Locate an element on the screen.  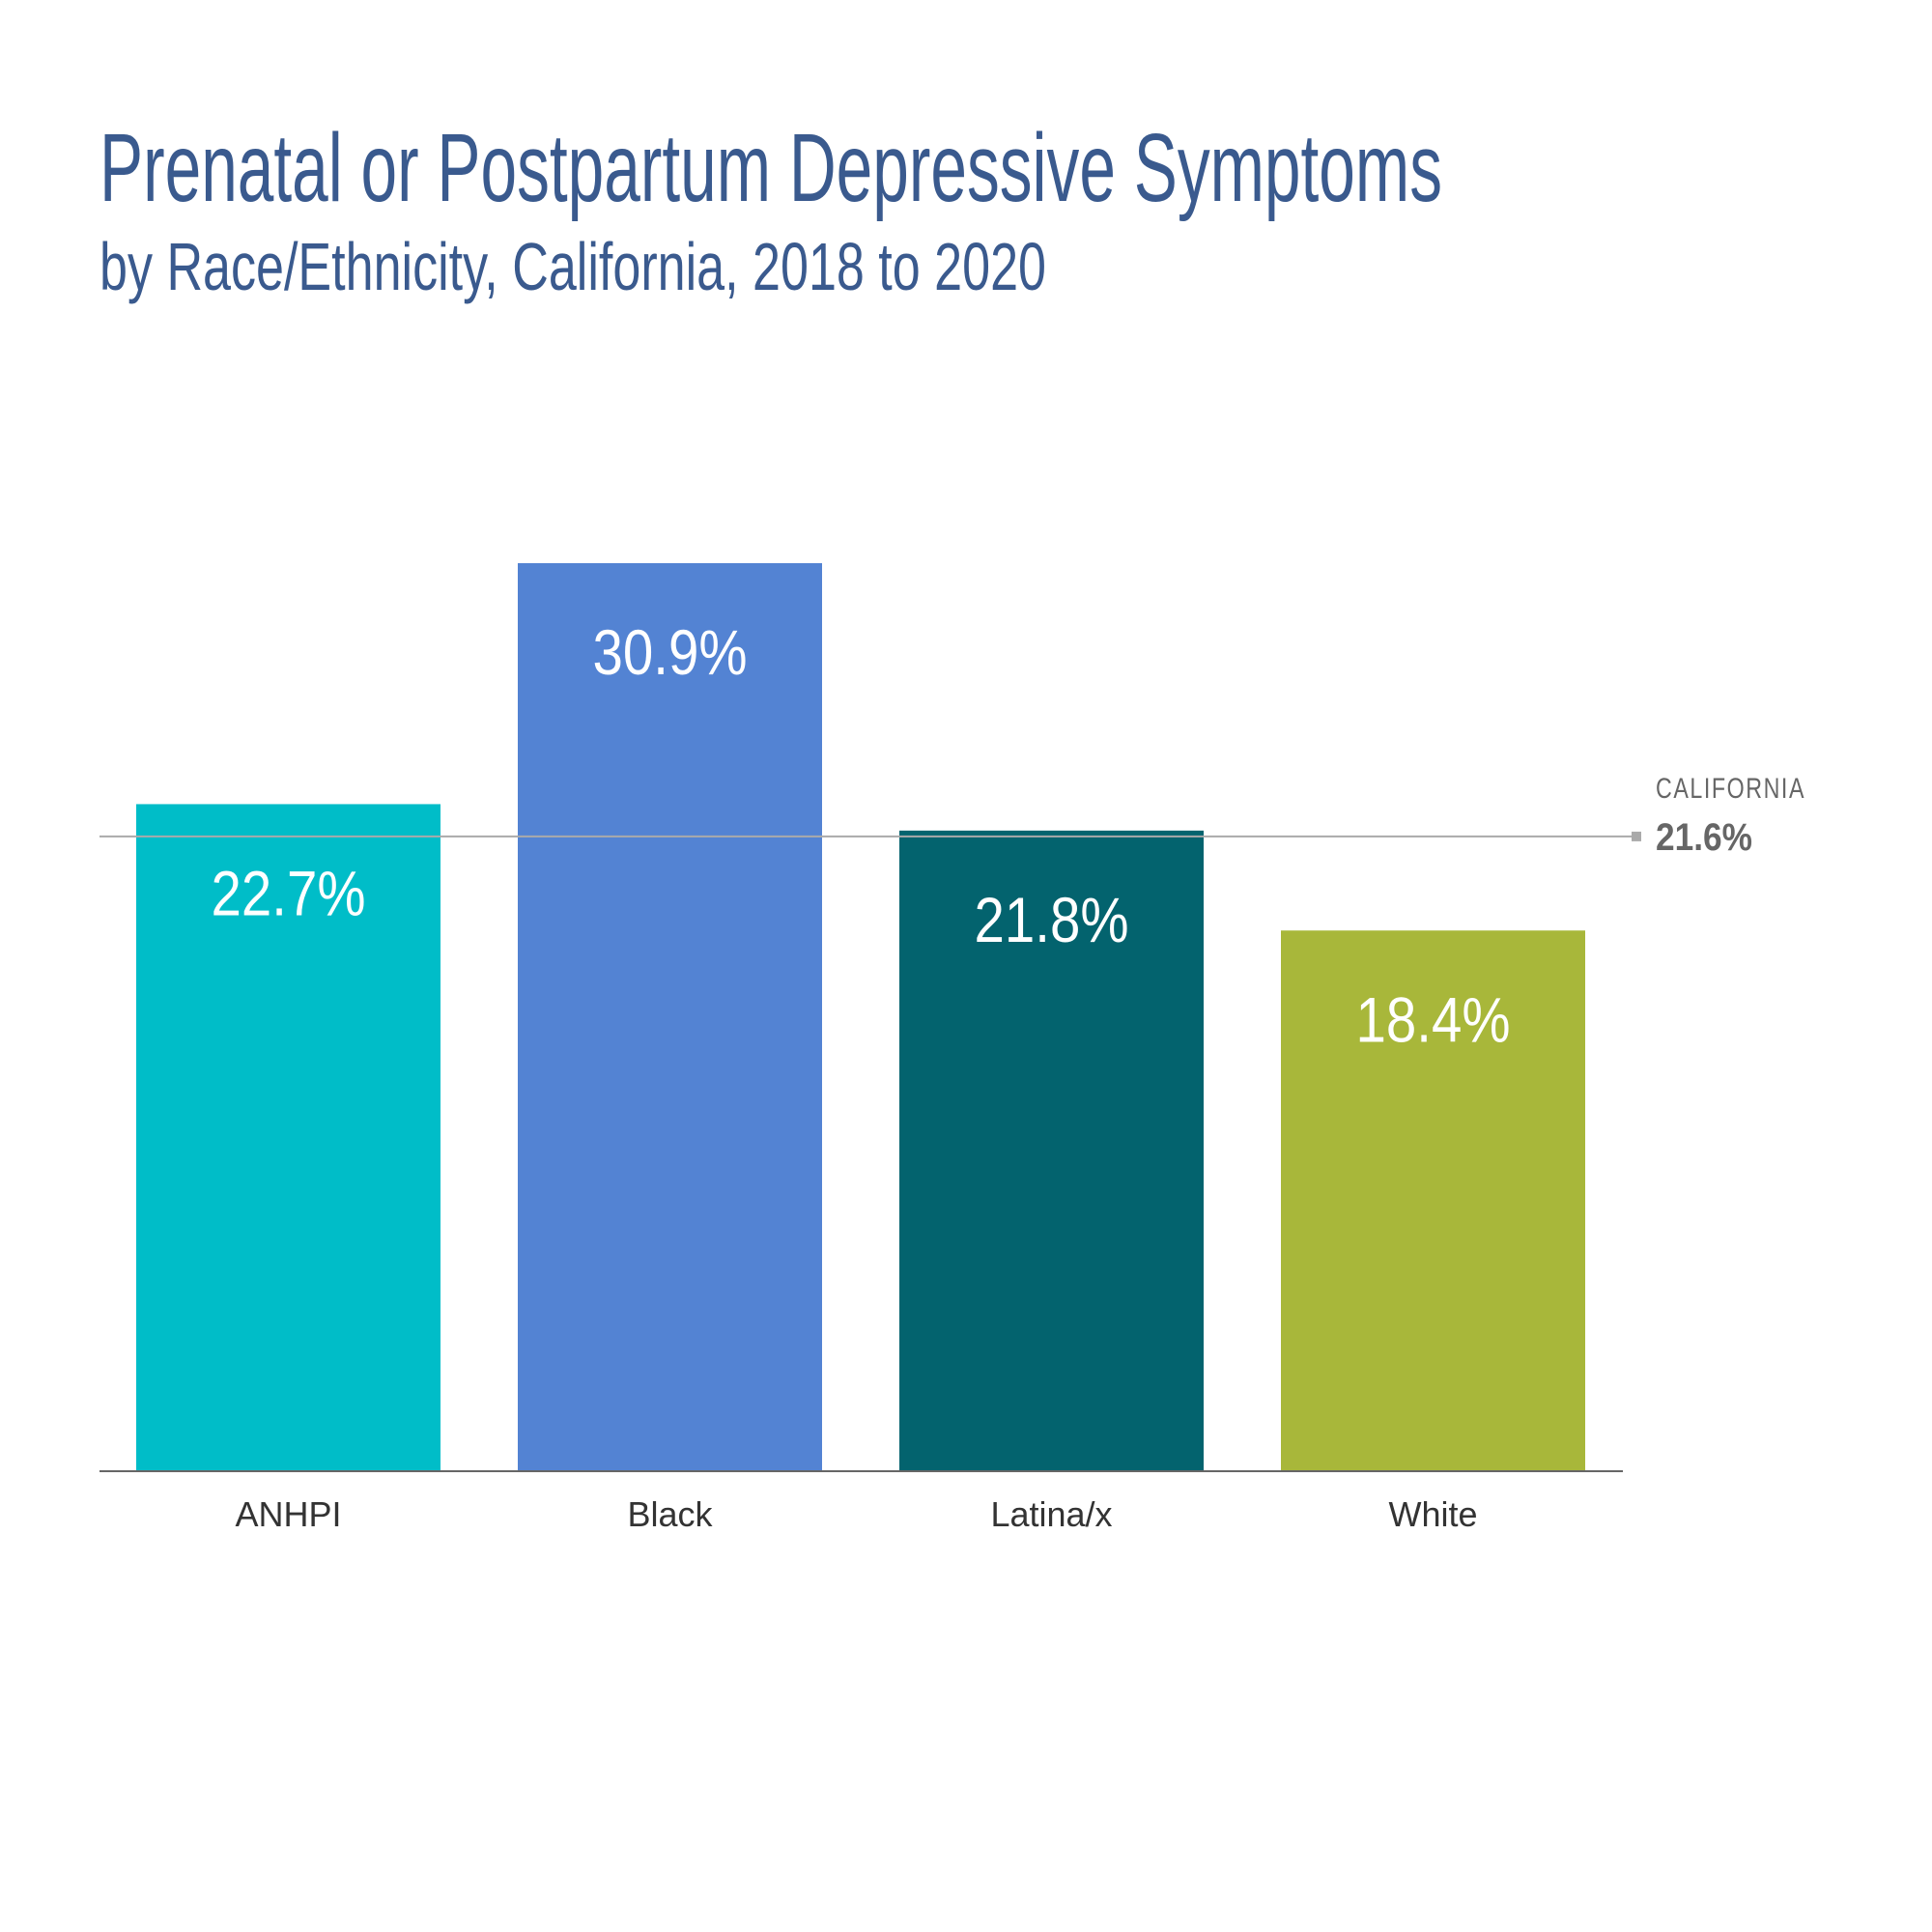
value-label: 22.7% is located at coordinates (289, 892).